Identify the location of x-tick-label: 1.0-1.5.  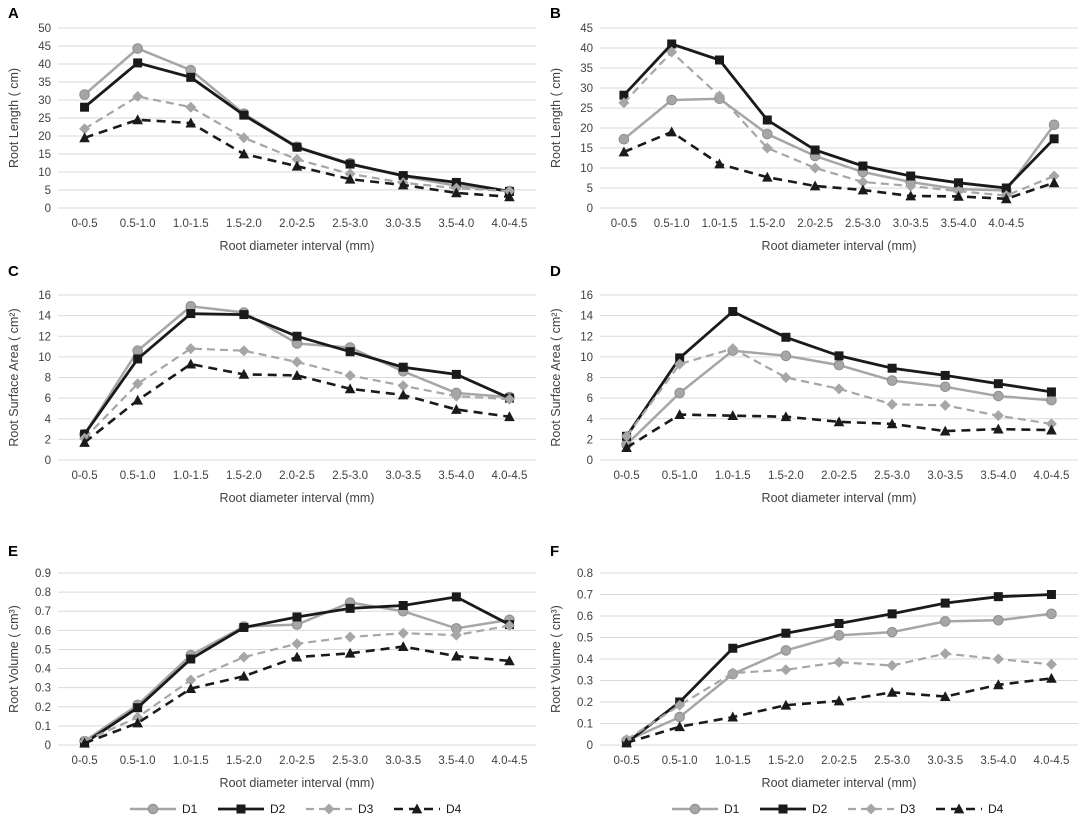
(733, 761).